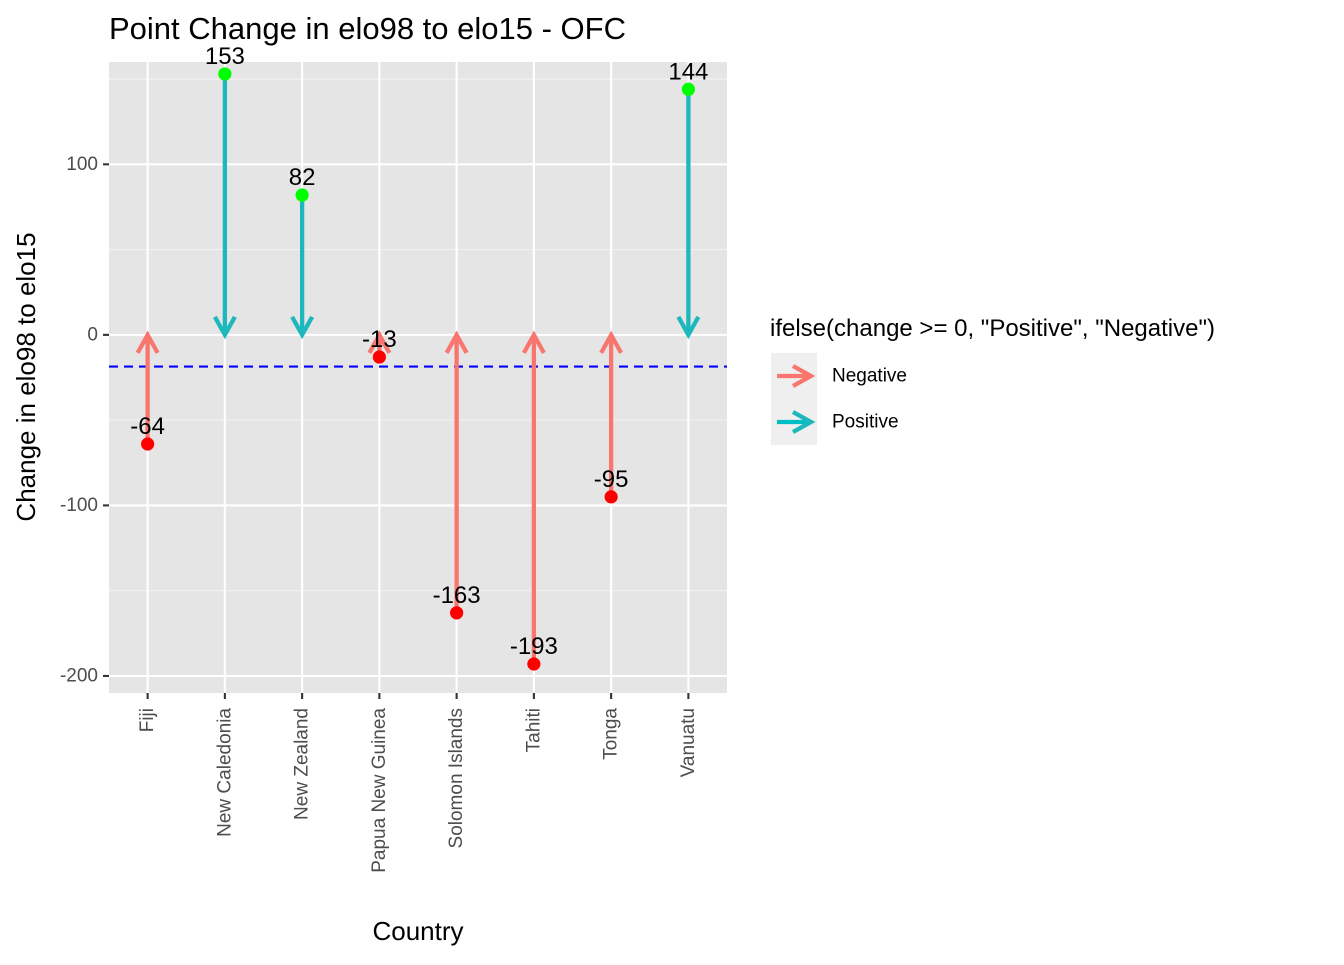 This screenshot has width=1344, height=965. What do you see at coordinates (367, 28) in the screenshot?
I see `chart-title: Point Change in elo98 to elo15 - OFC` at bounding box center [367, 28].